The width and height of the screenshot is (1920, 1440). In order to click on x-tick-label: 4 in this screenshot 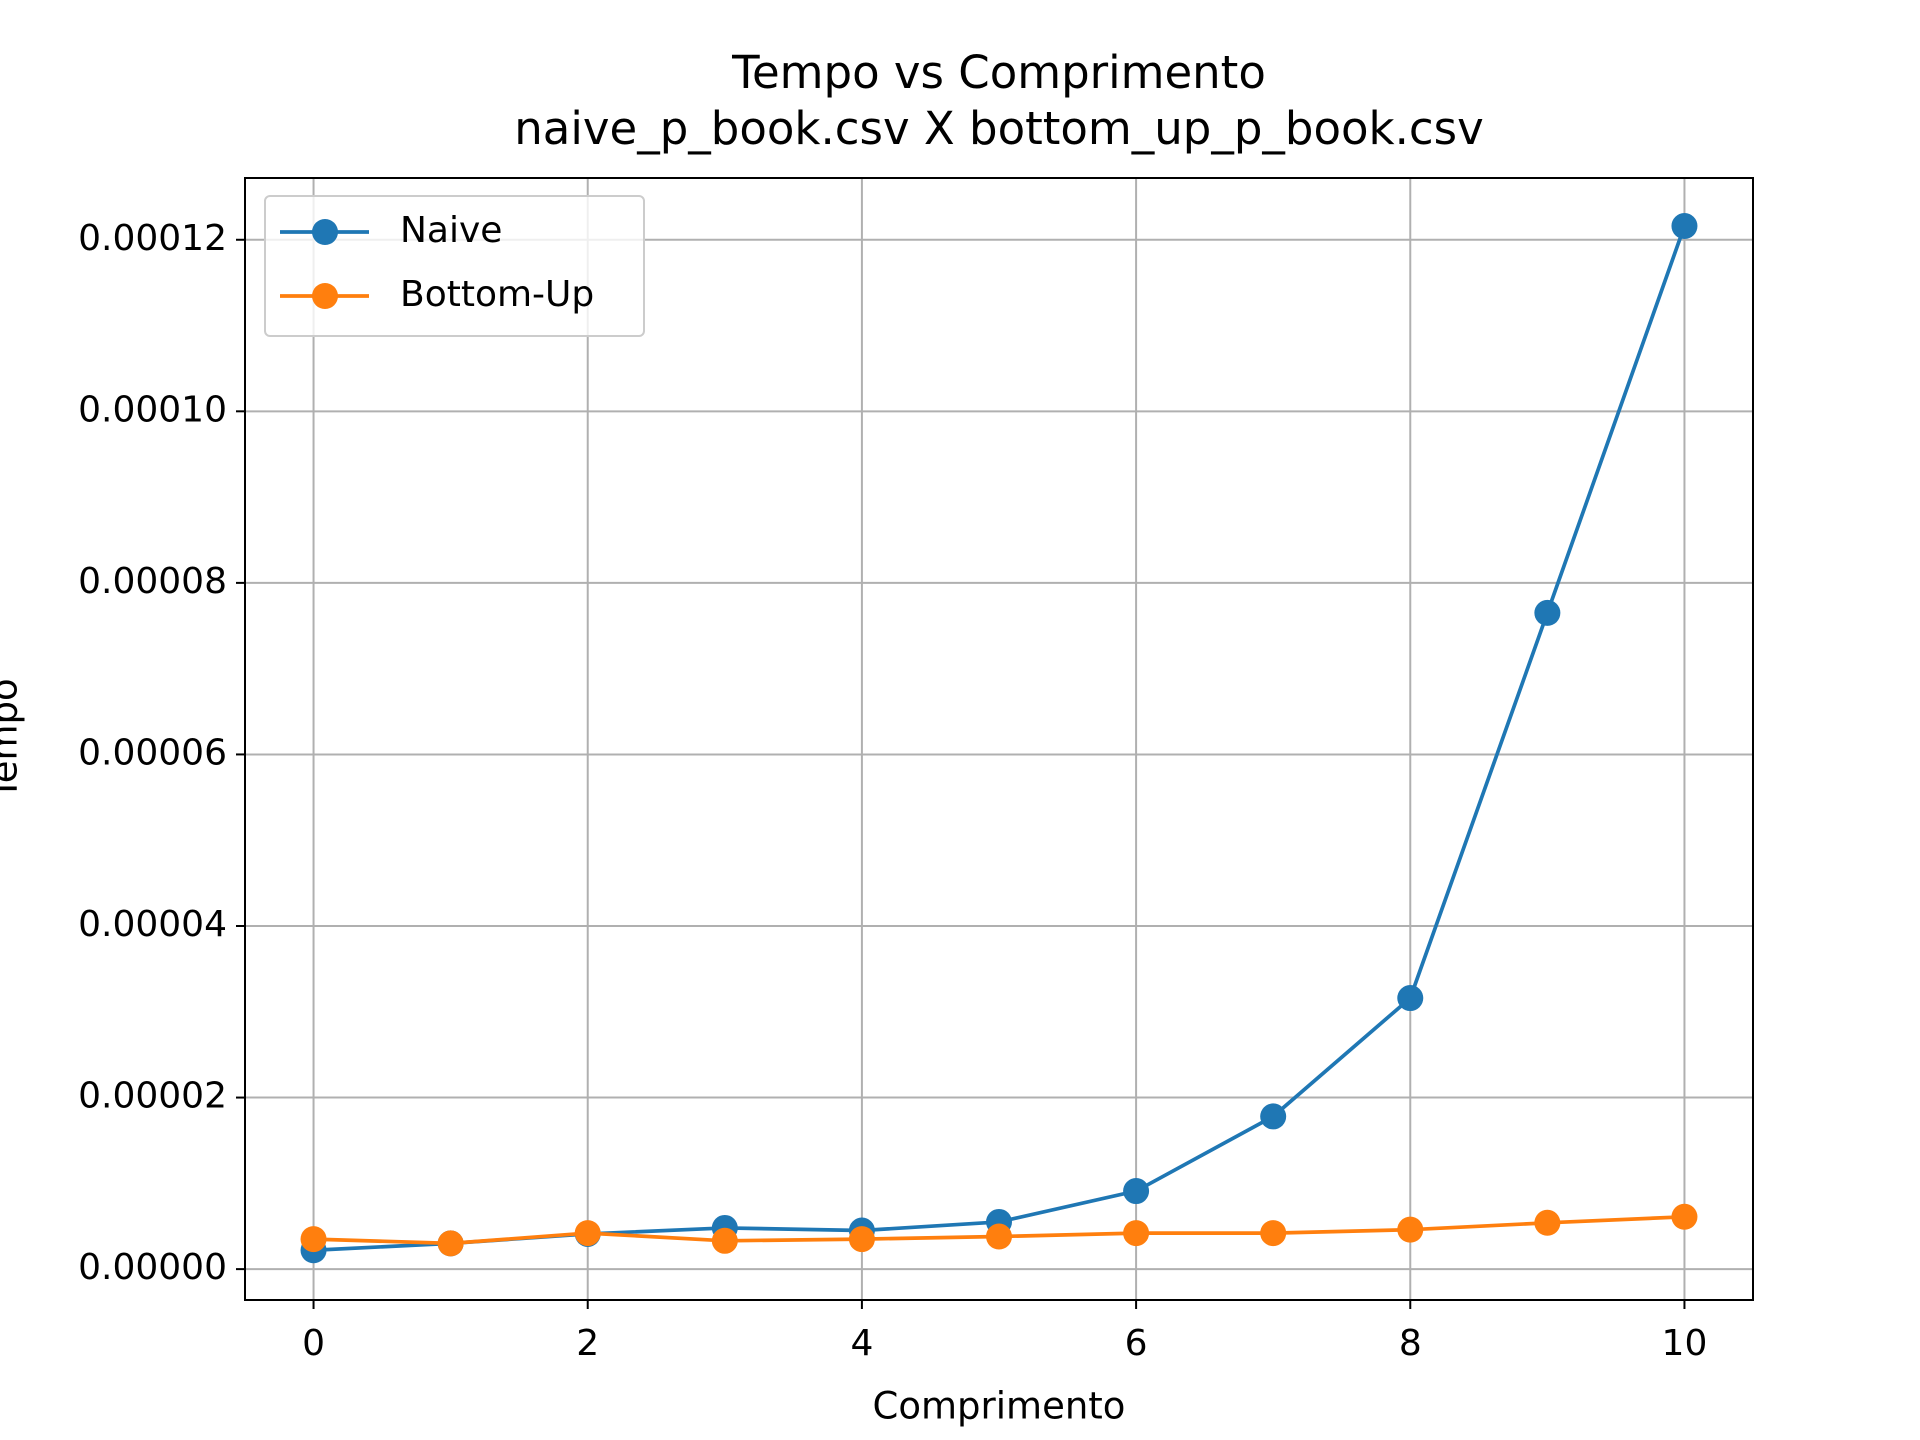, I will do `click(861, 1343)`.